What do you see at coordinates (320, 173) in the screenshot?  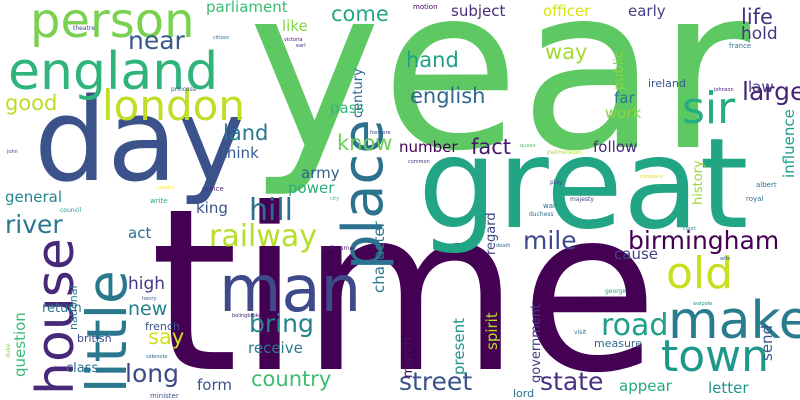 I see `word-army: army` at bounding box center [320, 173].